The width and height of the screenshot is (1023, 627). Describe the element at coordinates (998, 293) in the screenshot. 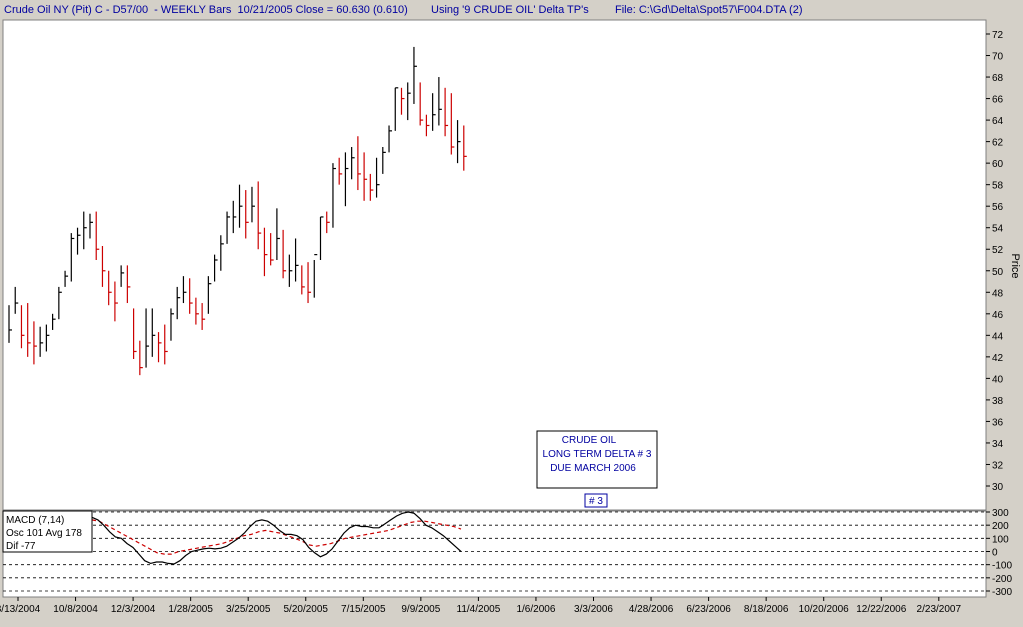

I see `price-tick-label: 48` at that location.